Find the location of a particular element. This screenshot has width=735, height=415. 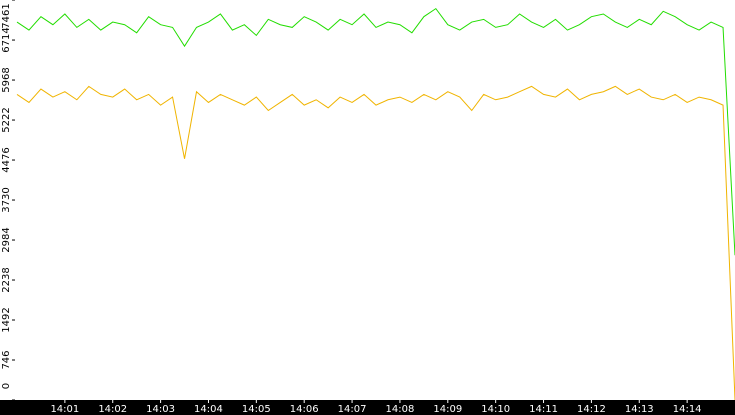

y-tick-label: 2984 is located at coordinates (6, 239).